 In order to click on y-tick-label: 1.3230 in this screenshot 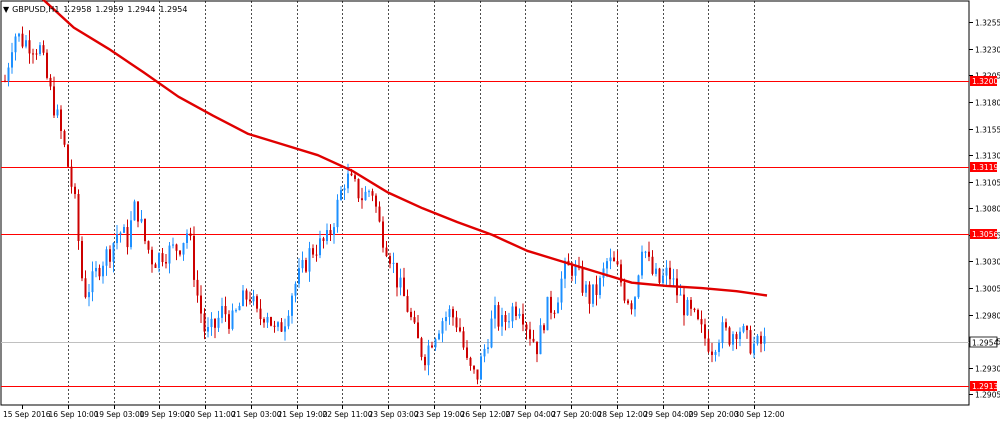, I will do `click(987, 50)`.